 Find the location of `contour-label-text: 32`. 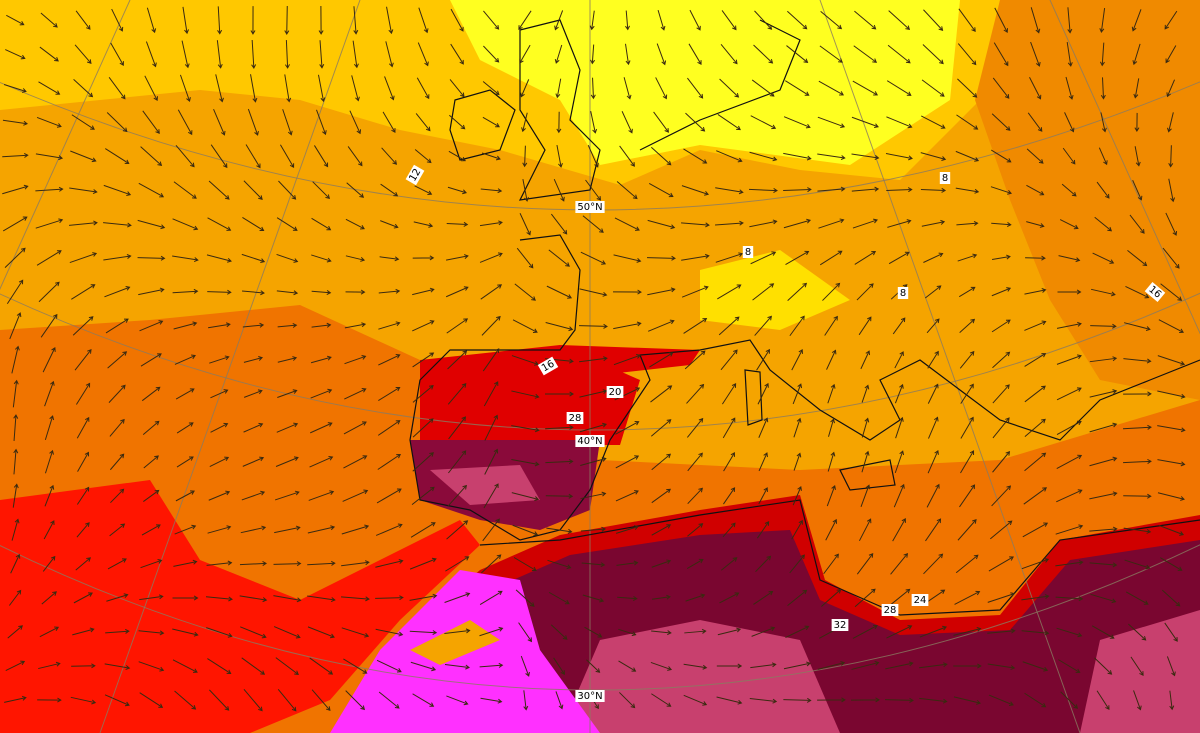

contour-label-text: 32 is located at coordinates (840, 625).